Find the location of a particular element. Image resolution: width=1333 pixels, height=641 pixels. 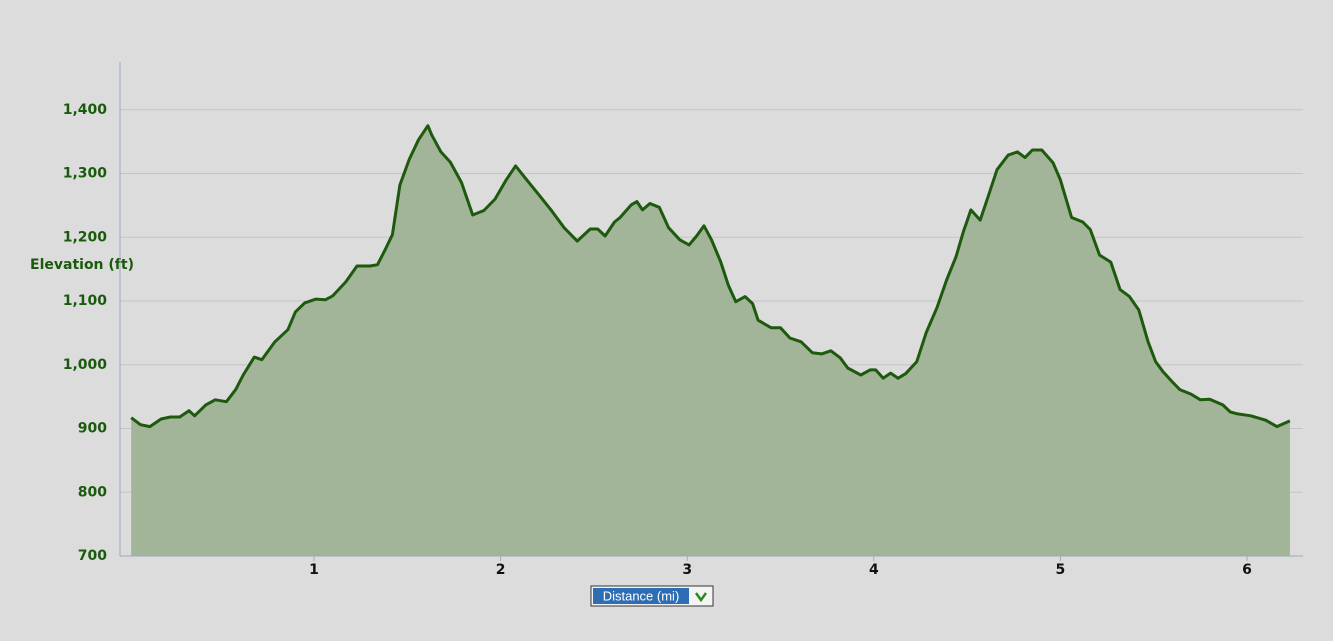

y-tick-label: 900 is located at coordinates (92, 429).